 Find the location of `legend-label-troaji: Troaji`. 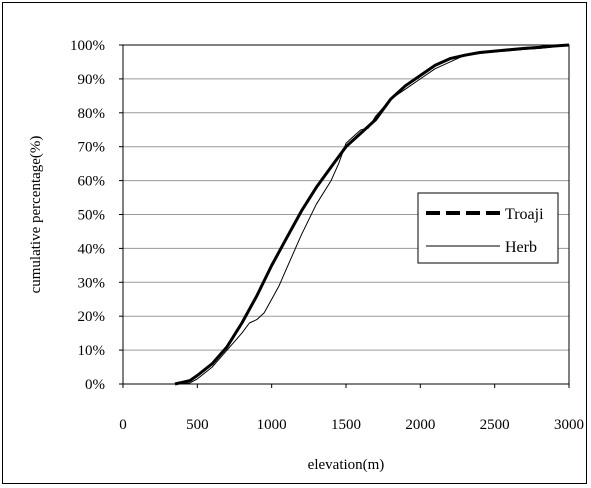

legend-label-troaji: Troaji is located at coordinates (524, 214).